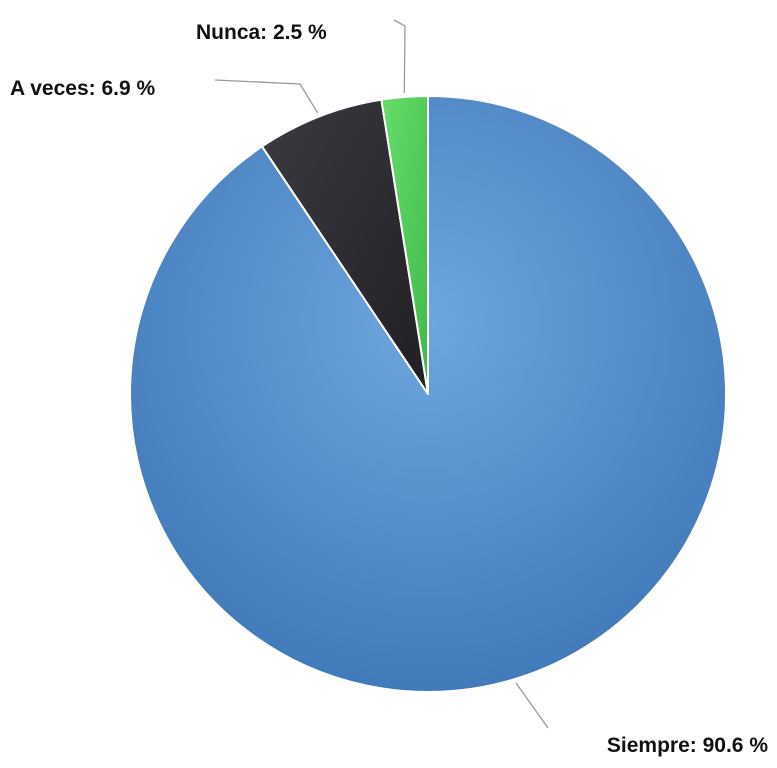 The width and height of the screenshot is (777, 768). What do you see at coordinates (345, 246) in the screenshot?
I see `pie-slice-a-veces` at bounding box center [345, 246].